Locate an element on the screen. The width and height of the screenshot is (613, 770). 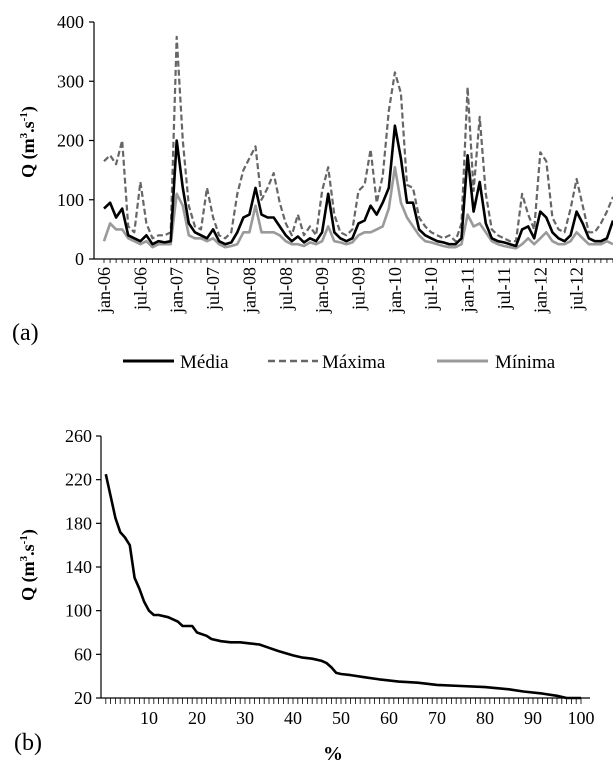
legend-label-minima: Mínima is located at coordinates (525, 362).